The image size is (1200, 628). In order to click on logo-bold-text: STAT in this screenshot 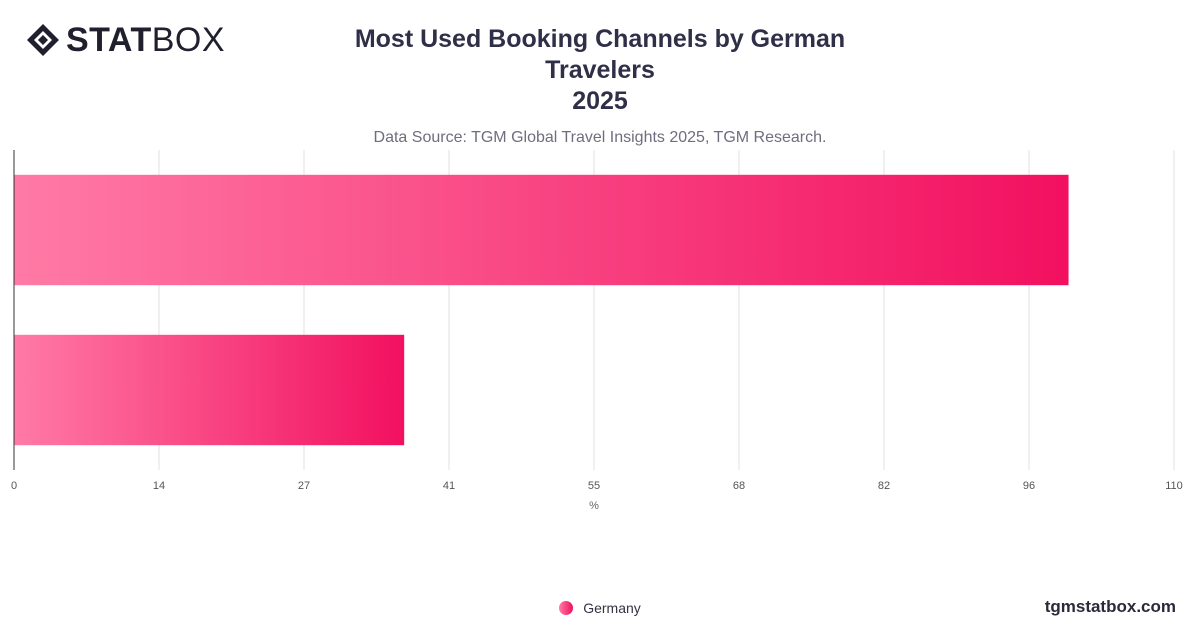, I will do `click(109, 40)`.